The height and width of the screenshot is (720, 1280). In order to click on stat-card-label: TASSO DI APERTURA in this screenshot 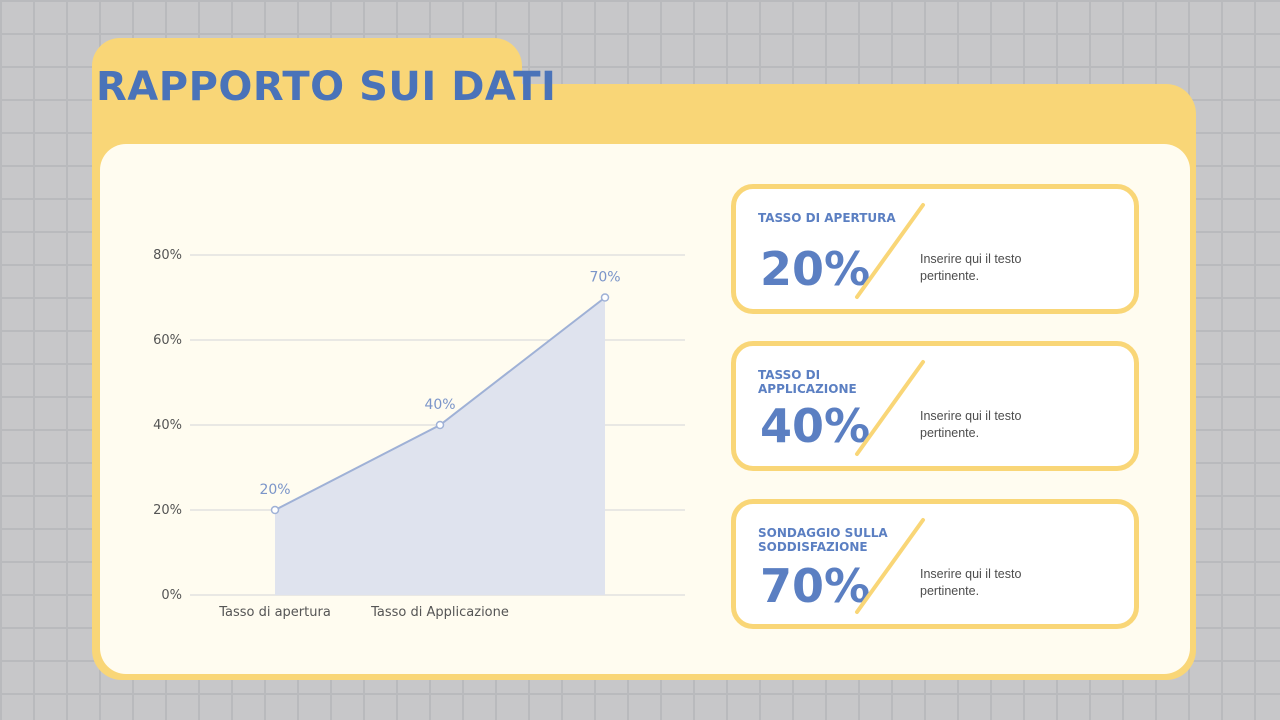, I will do `click(827, 218)`.